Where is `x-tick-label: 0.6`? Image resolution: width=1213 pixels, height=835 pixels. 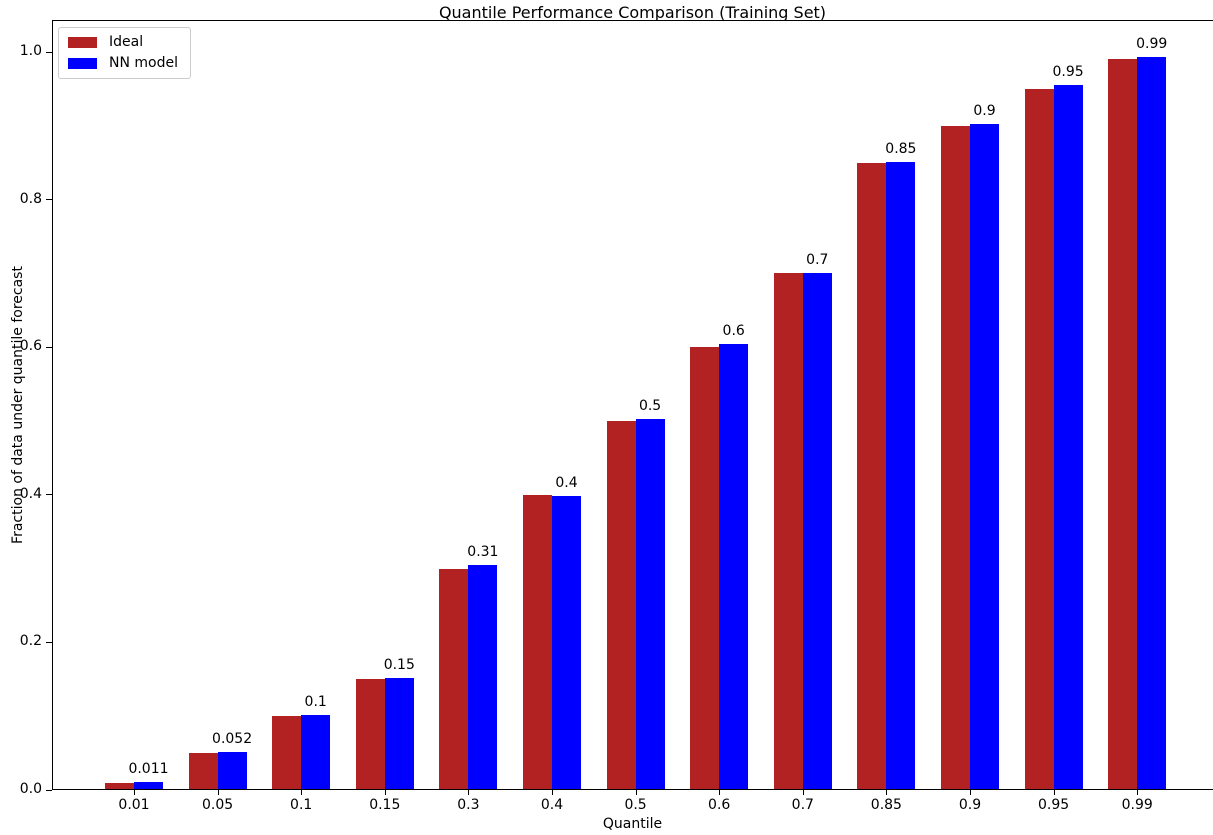 x-tick-label: 0.6 is located at coordinates (719, 805).